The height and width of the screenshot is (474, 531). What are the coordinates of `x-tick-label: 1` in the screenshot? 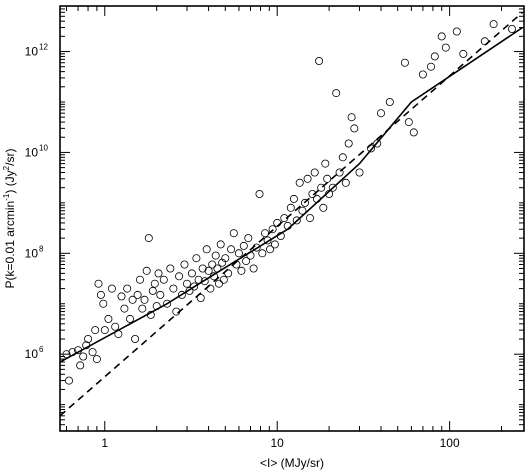 It's located at (104, 443).